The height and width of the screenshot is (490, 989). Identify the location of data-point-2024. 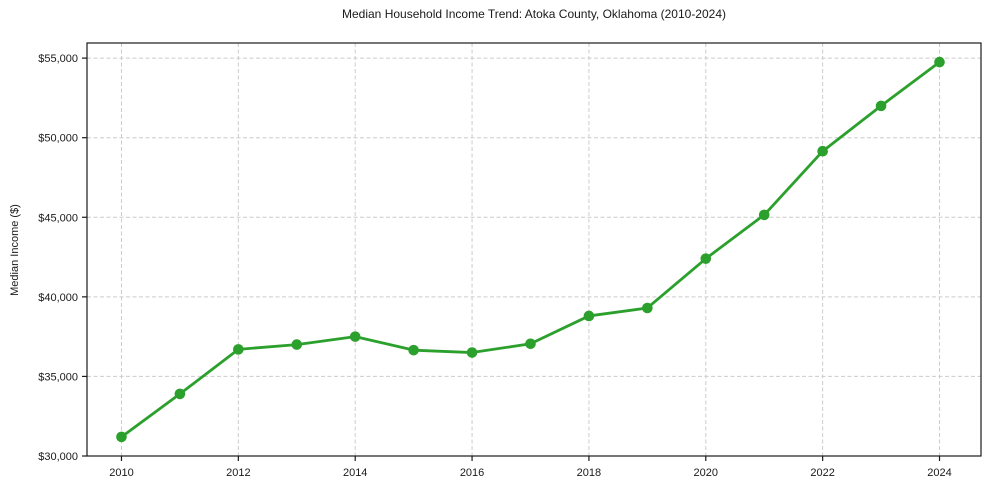
(939, 62).